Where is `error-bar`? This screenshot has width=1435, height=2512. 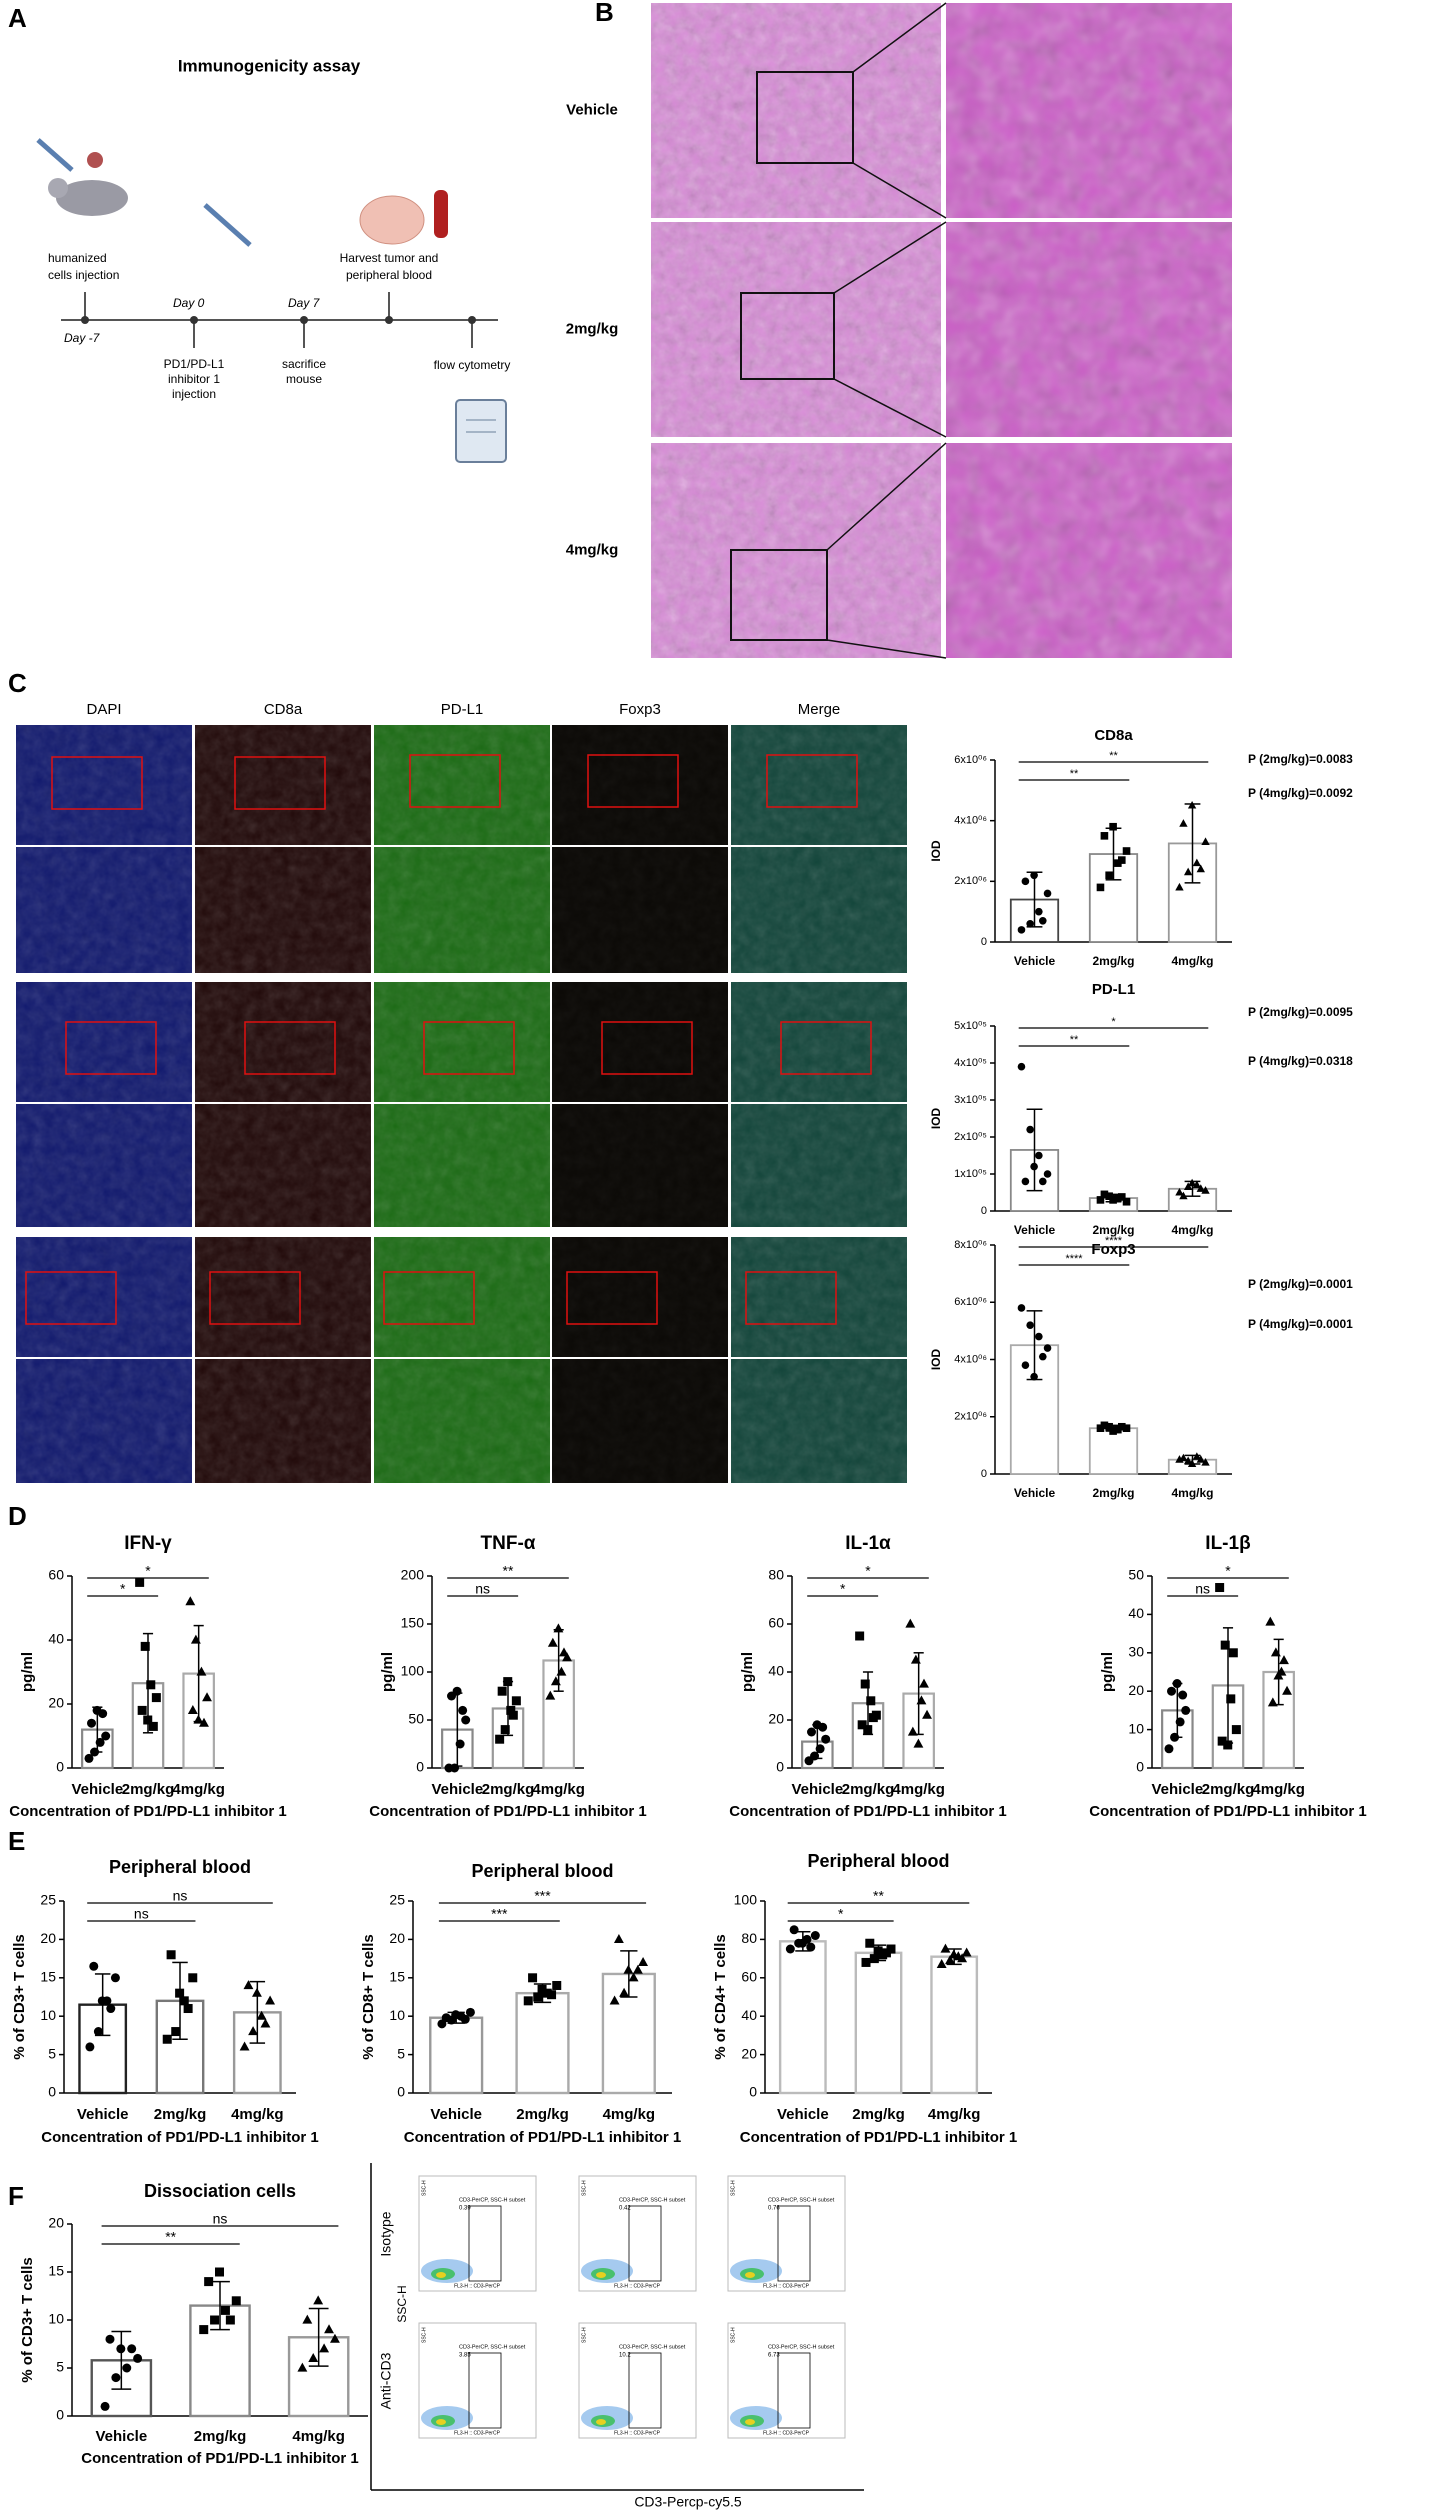
error-bar is located at coordinates (318, 2337).